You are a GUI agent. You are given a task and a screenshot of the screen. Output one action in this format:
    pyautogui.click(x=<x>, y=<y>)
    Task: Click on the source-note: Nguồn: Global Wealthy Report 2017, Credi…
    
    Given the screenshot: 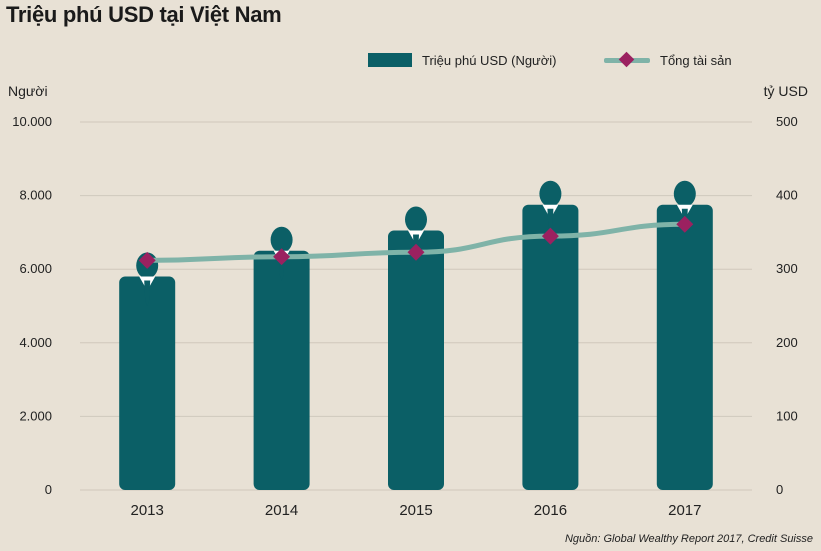 What is the action you would take?
    pyautogui.click(x=688, y=539)
    